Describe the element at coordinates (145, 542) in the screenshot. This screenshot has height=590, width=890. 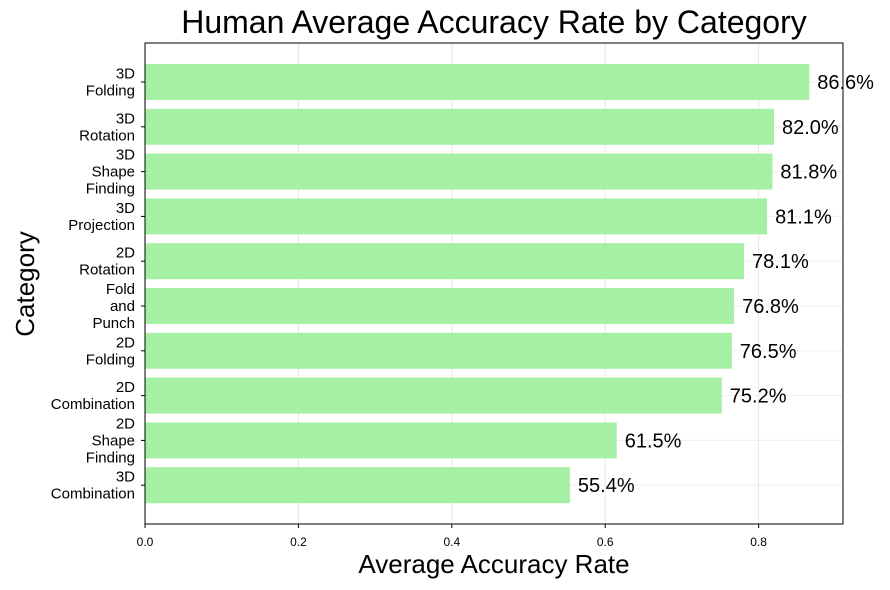
I see `x-tick-label: 0.0` at that location.